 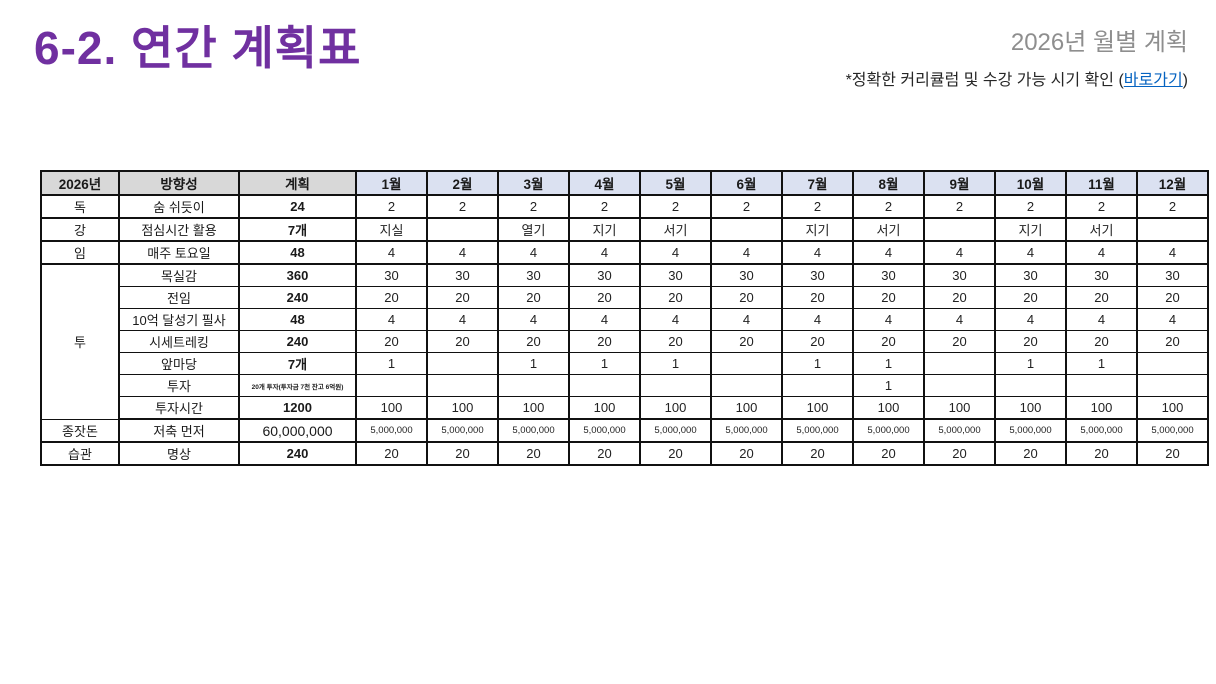 What do you see at coordinates (1153, 80) in the screenshot?
I see `shortcut-link: 바로가기` at bounding box center [1153, 80].